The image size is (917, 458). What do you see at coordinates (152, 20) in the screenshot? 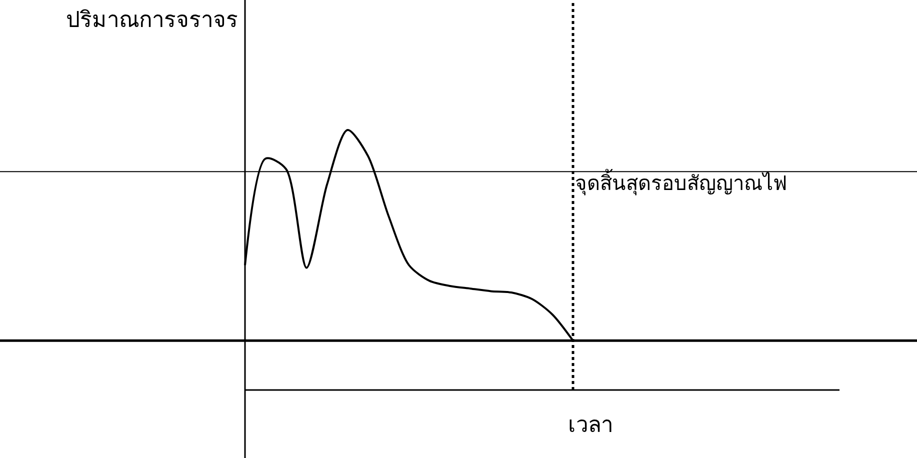
I see `y-axis-title: ปริมาณการจราจร` at bounding box center [152, 20].